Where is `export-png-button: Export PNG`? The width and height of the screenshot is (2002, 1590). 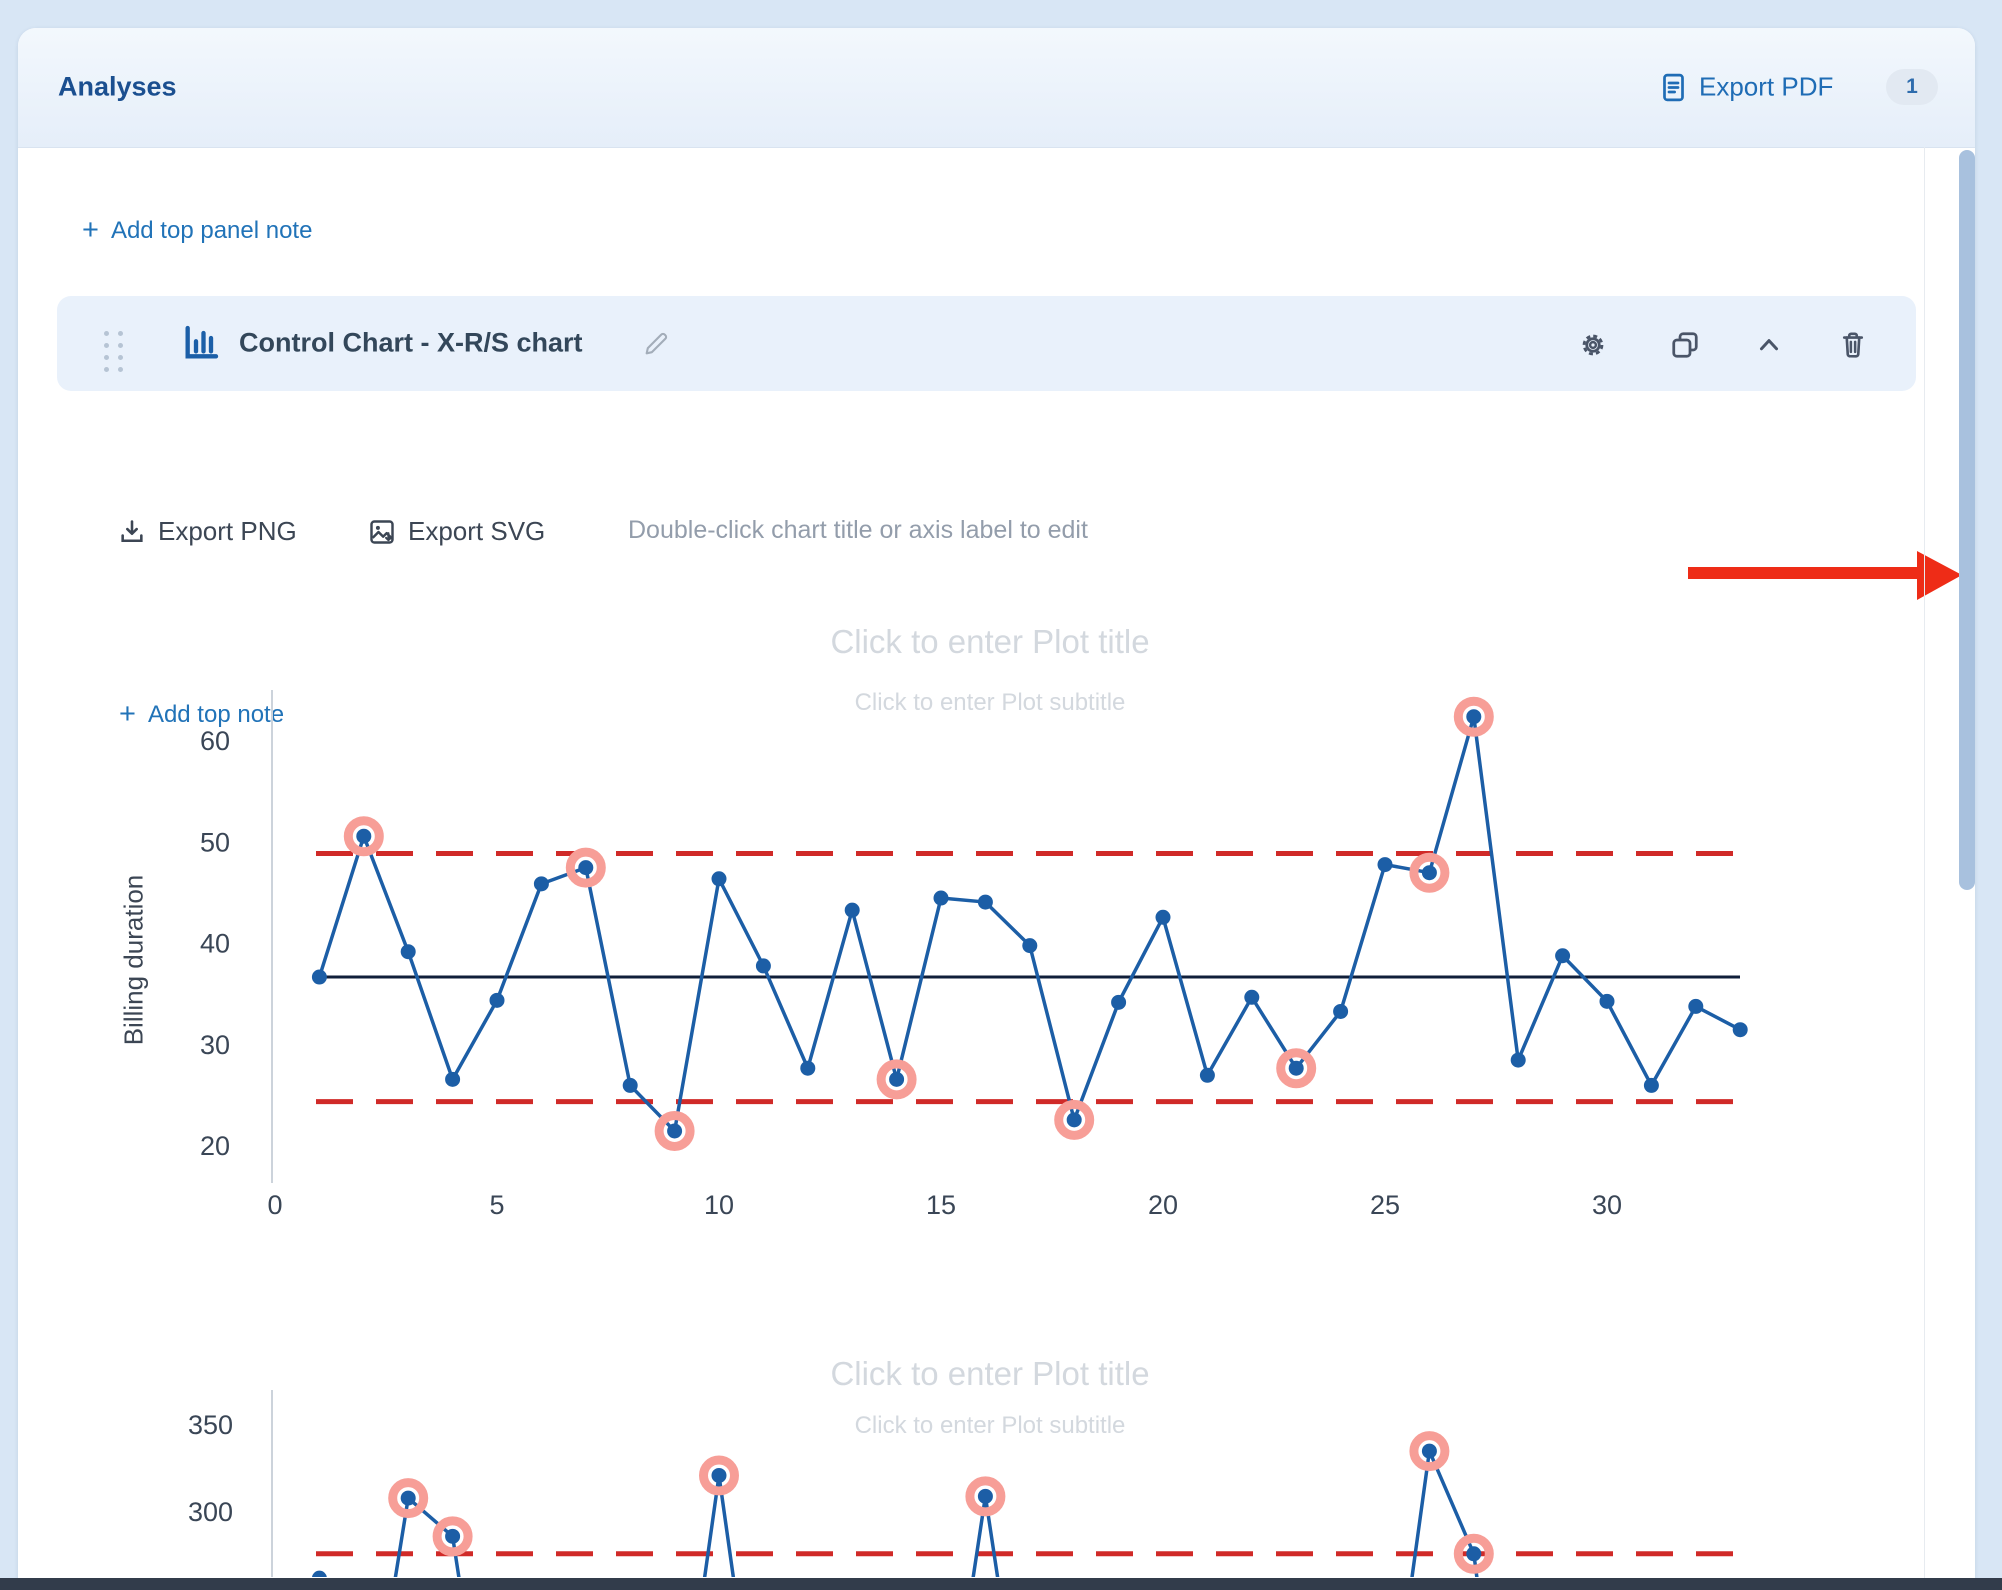 export-png-button: Export PNG is located at coordinates (207, 531).